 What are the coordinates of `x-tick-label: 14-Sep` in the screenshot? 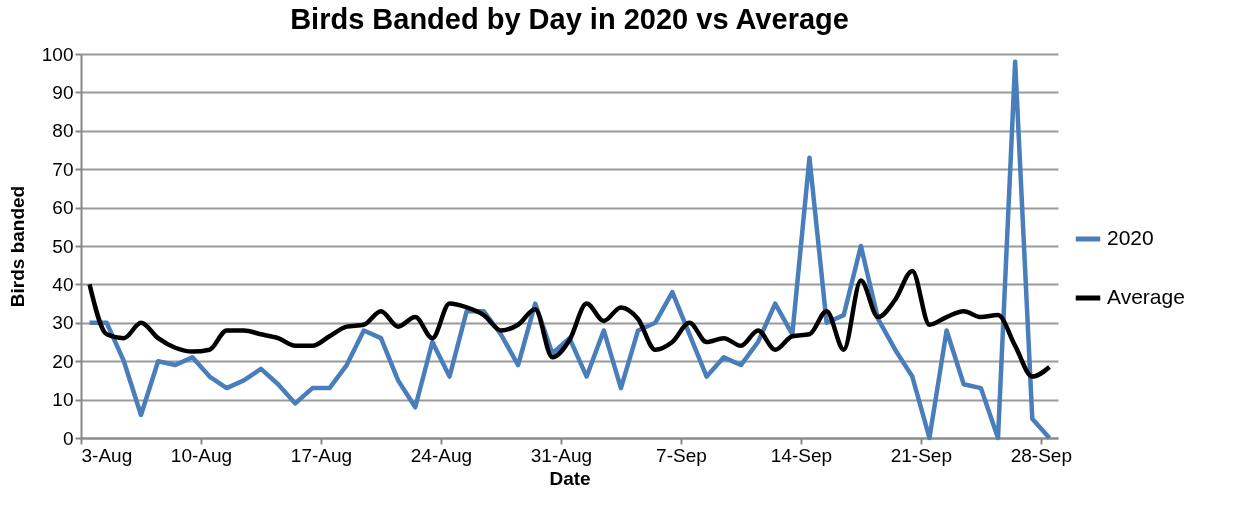 It's located at (801, 455).